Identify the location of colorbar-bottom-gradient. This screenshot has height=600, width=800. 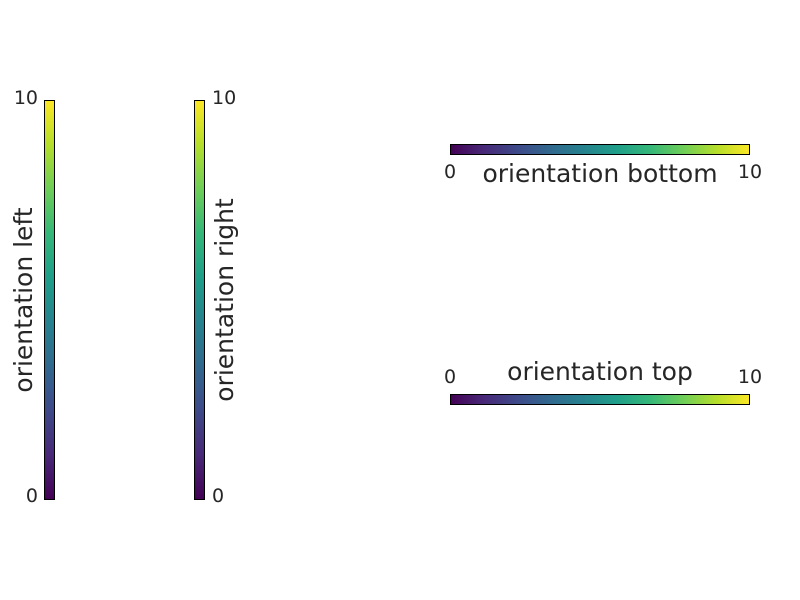
(600, 149).